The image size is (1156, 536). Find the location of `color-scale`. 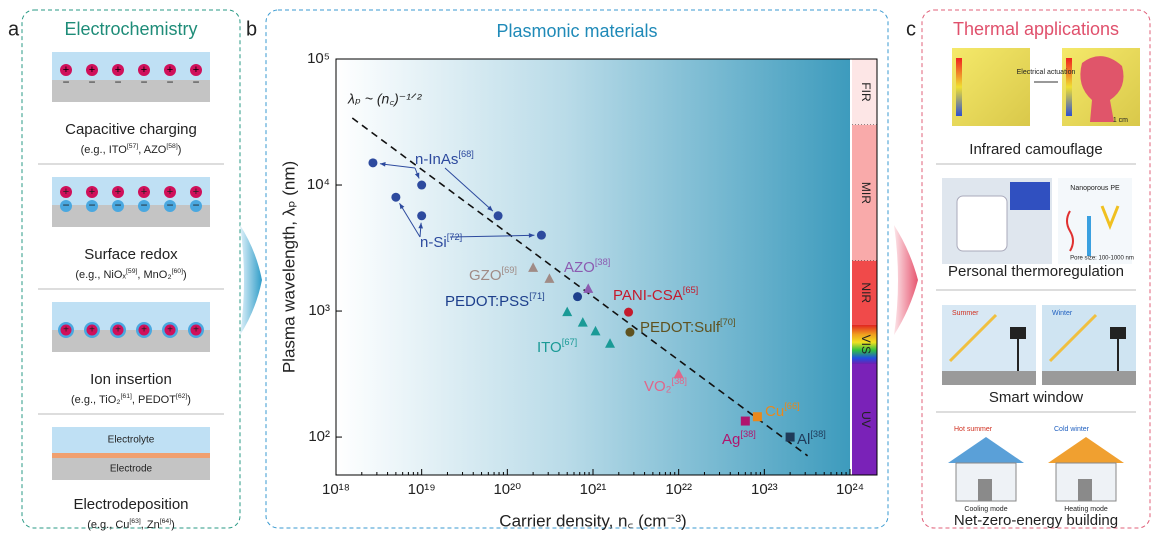

color-scale is located at coordinates (1069, 87).